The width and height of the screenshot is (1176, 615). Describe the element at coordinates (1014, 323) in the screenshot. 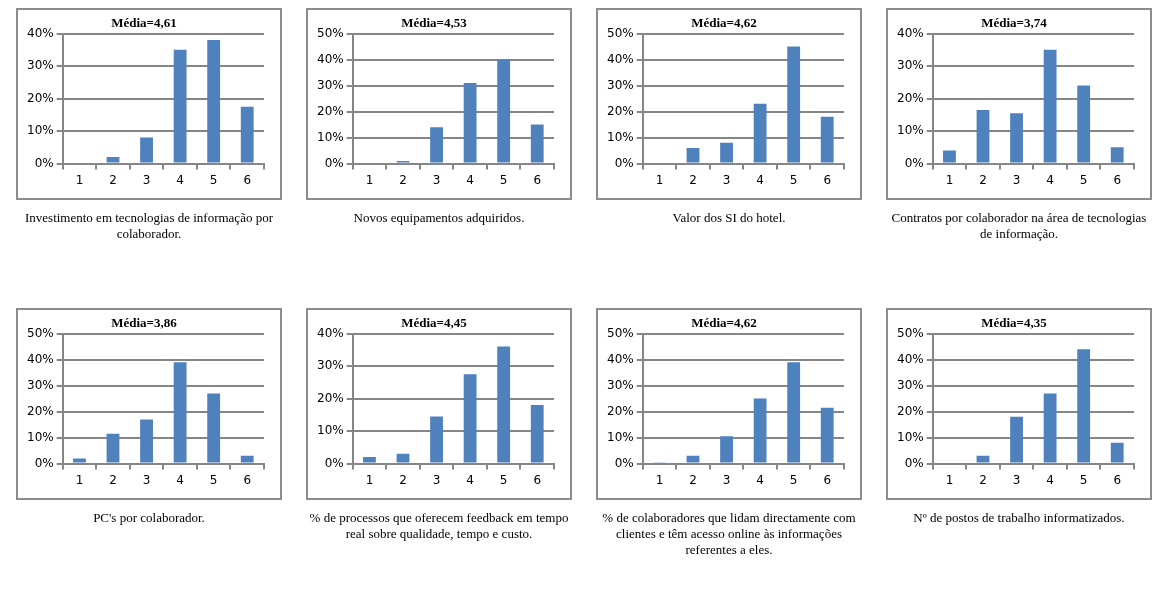

I see `chart-title: Média=4,35` at that location.